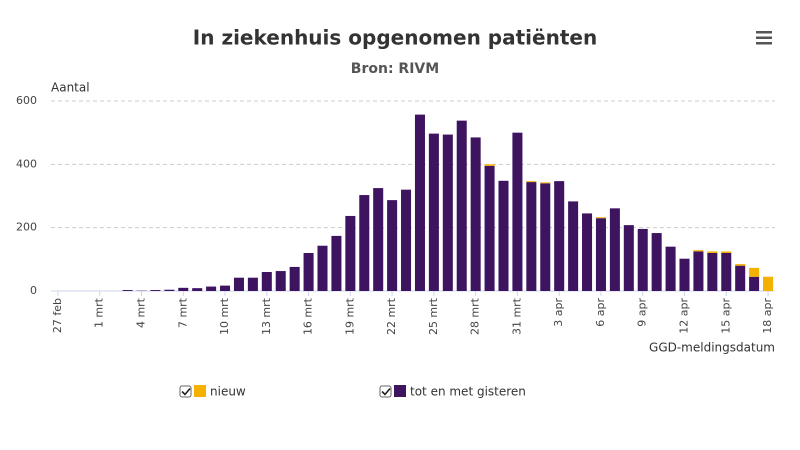 Image resolution: width=800 pixels, height=450 pixels. Describe the element at coordinates (224, 316) in the screenshot. I see `x-tick-label: 10 mrt` at that location.